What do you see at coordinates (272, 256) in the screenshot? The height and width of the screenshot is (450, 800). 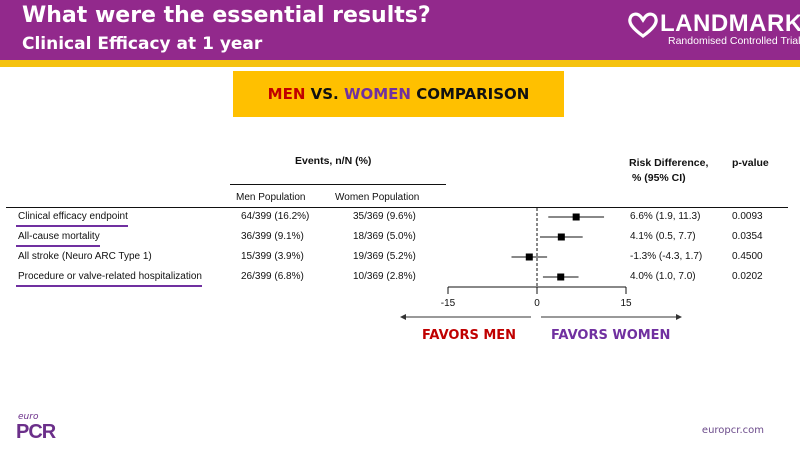 I see `row-men-value: 15/399 (3.9%)` at bounding box center [272, 256].